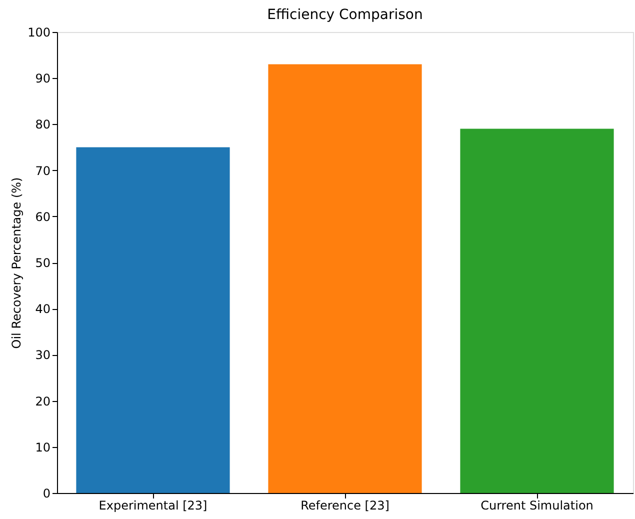 The image size is (635, 519). Describe the element at coordinates (537, 505) in the screenshot. I see `x-tick-label: Current Simulation` at that location.